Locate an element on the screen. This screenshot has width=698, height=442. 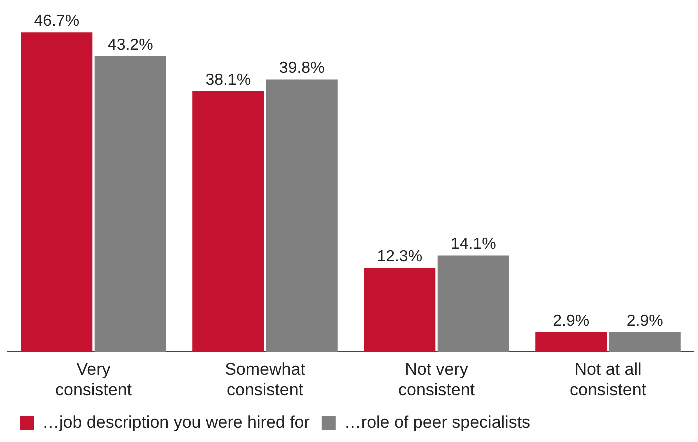
data-label: 46.7% is located at coordinates (57, 21).